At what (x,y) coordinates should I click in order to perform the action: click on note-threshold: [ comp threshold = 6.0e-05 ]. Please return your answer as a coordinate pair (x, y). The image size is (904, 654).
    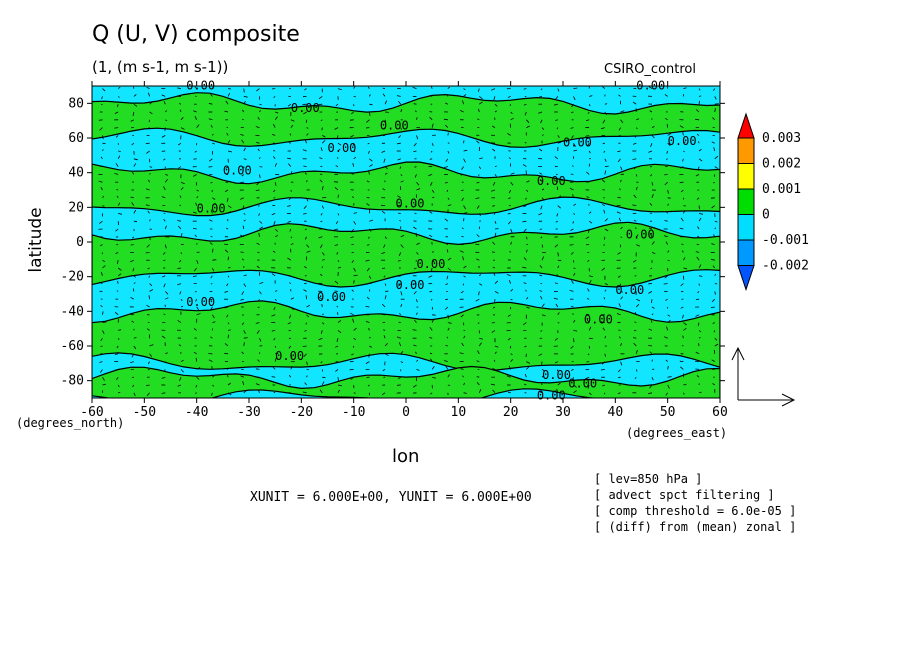
    Looking at the image, I should click on (695, 511).